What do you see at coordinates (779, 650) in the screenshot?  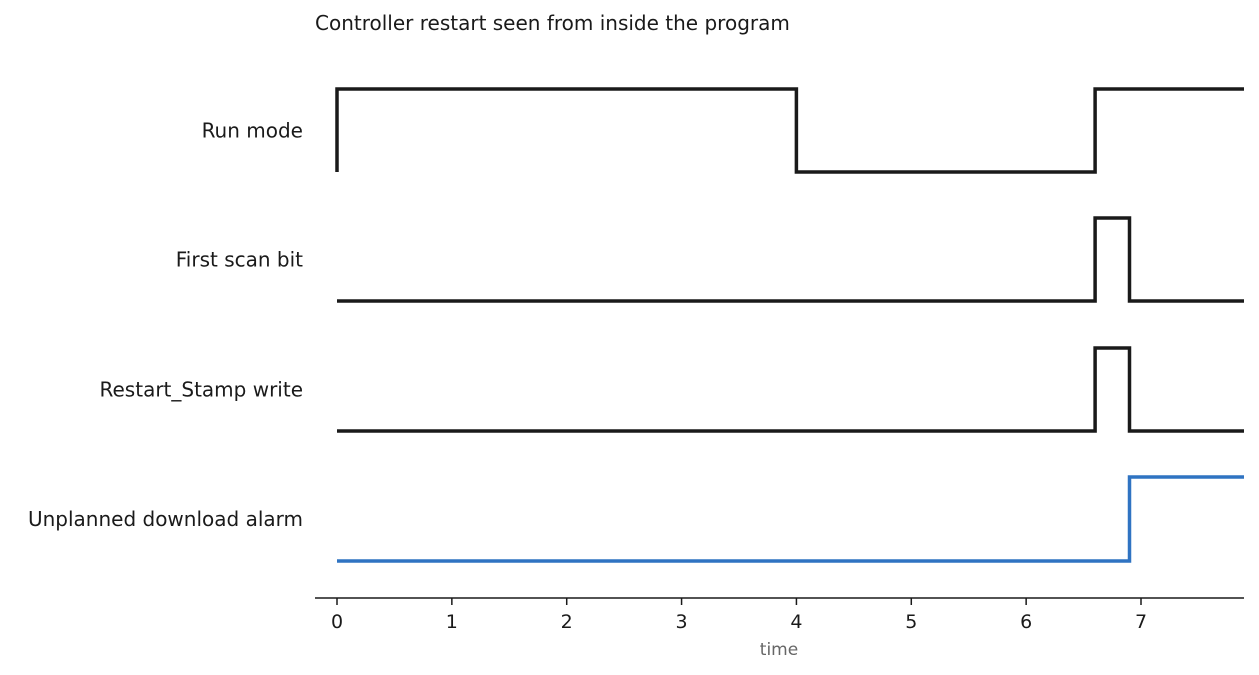 I see `x-axis-label: time` at bounding box center [779, 650].